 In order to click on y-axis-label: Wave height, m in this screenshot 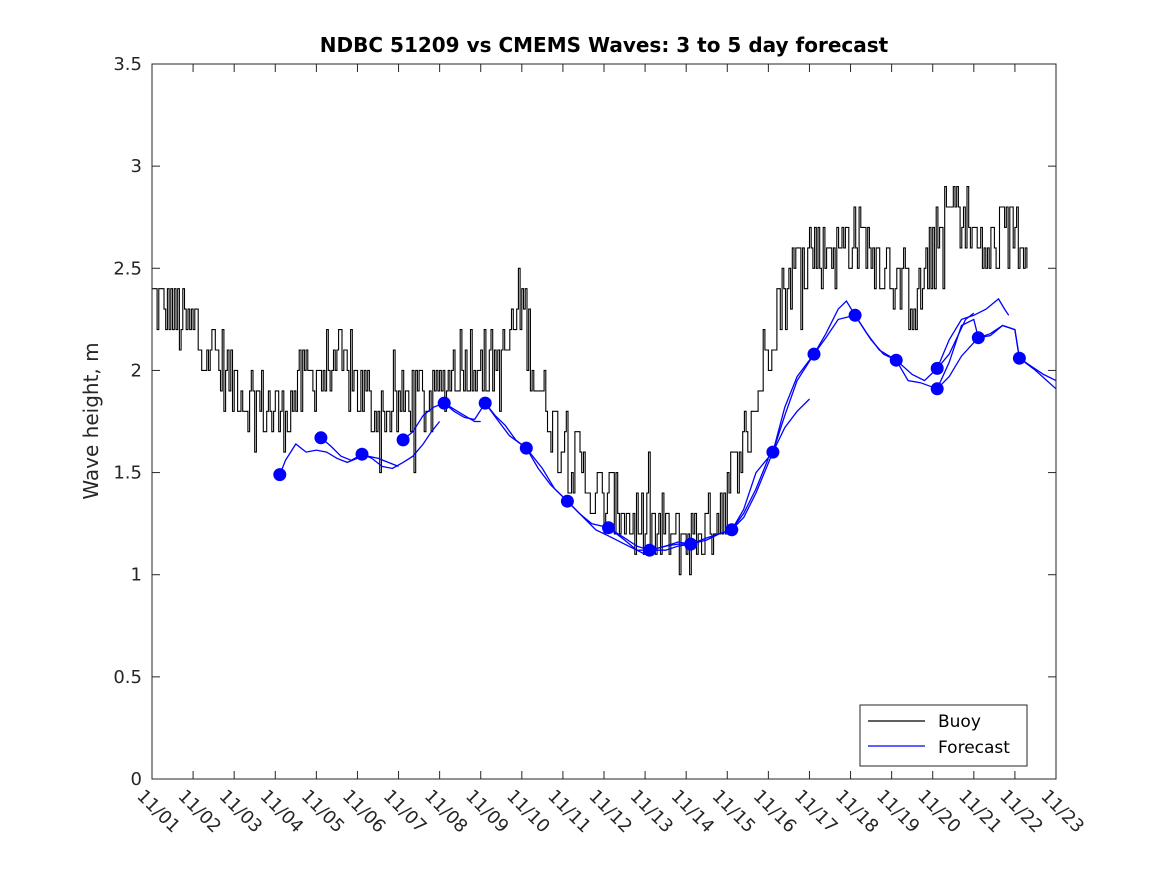, I will do `click(91, 420)`.